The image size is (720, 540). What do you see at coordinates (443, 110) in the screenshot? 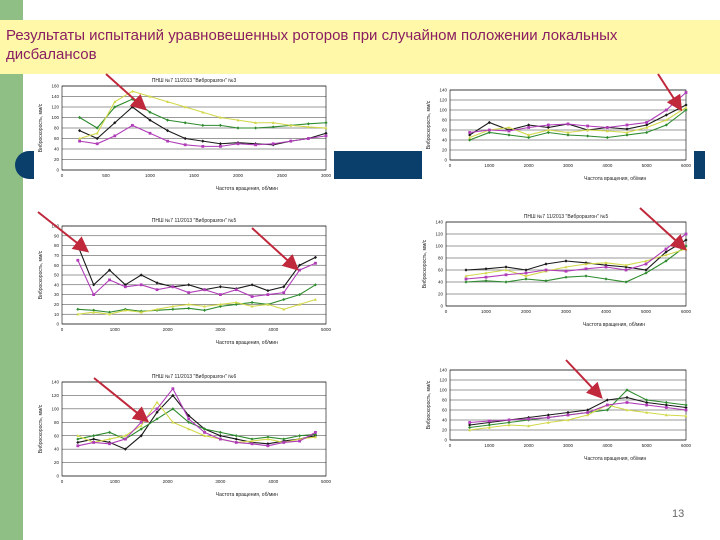
I see `y-tick-label: 100` at bounding box center [443, 110].